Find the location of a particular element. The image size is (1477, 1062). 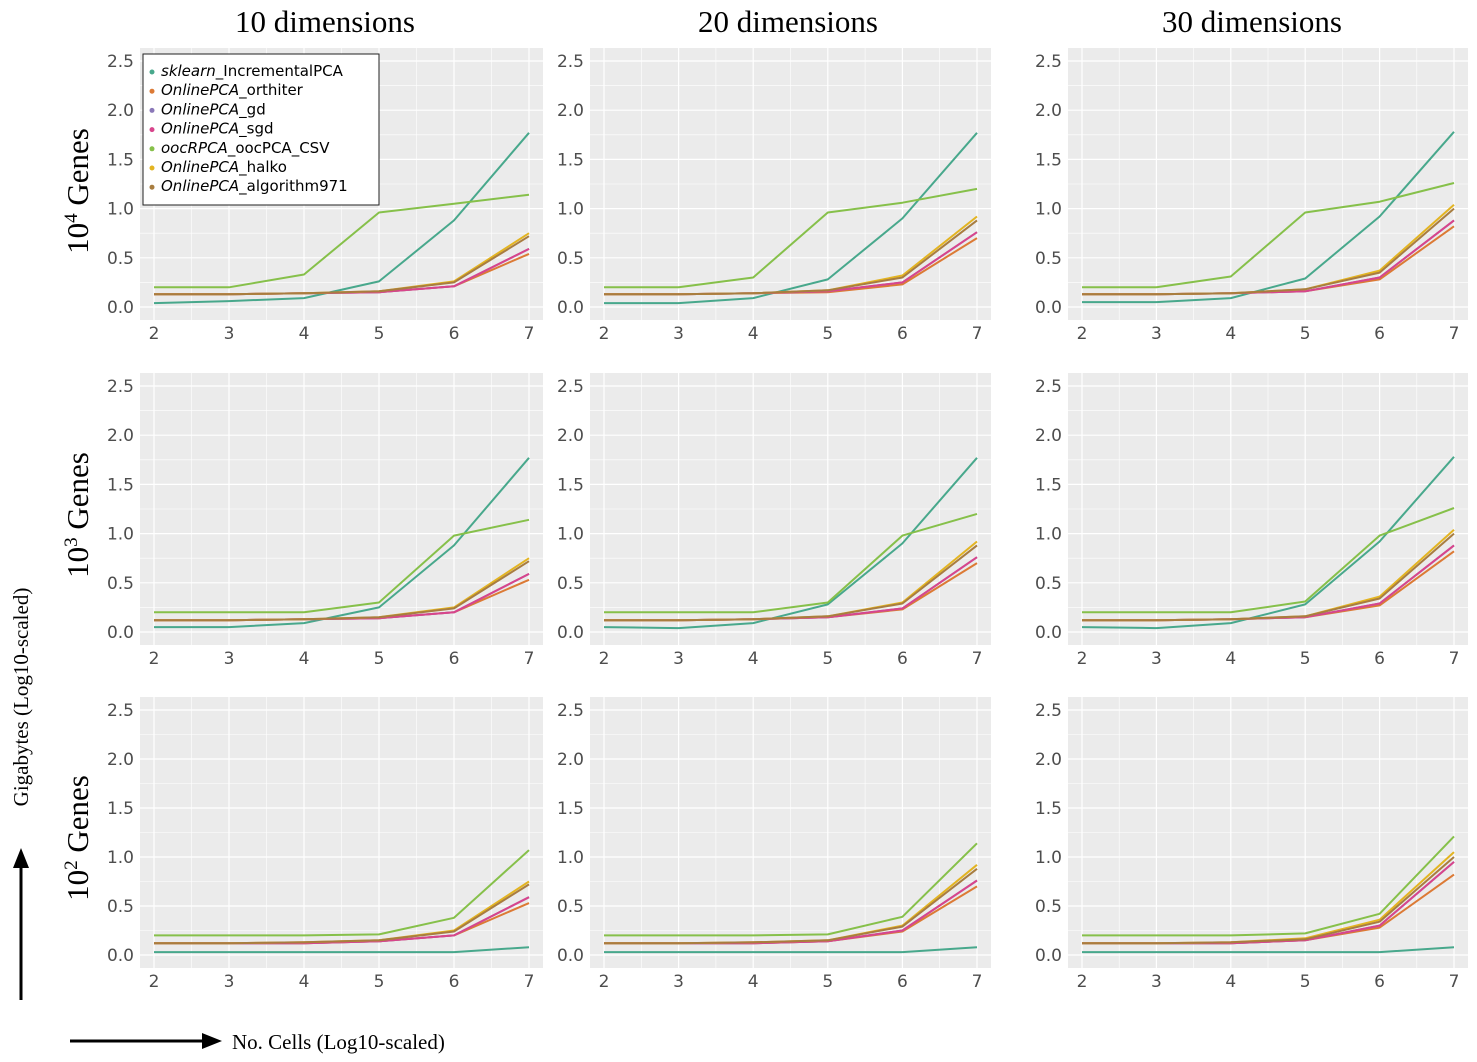

y-axis-label: Gigabytes (Log10-scaled) is located at coordinates (21, 697).